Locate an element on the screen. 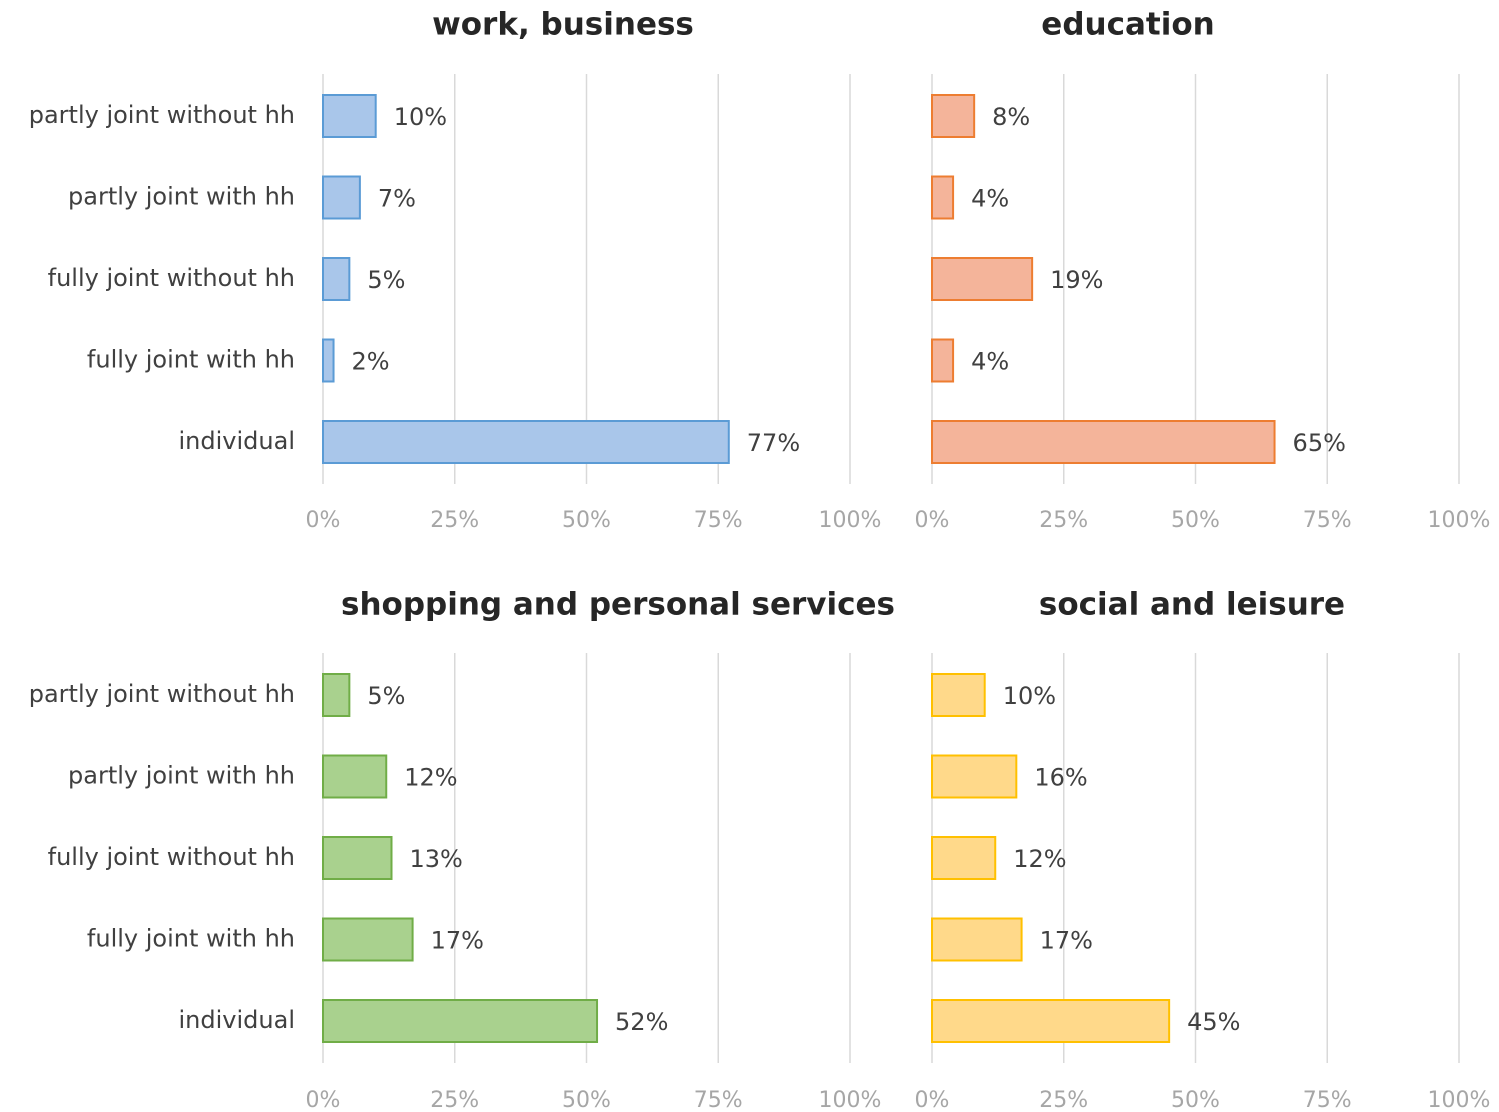 The width and height of the screenshot is (1499, 1112). value-label: 2% is located at coordinates (371, 362).